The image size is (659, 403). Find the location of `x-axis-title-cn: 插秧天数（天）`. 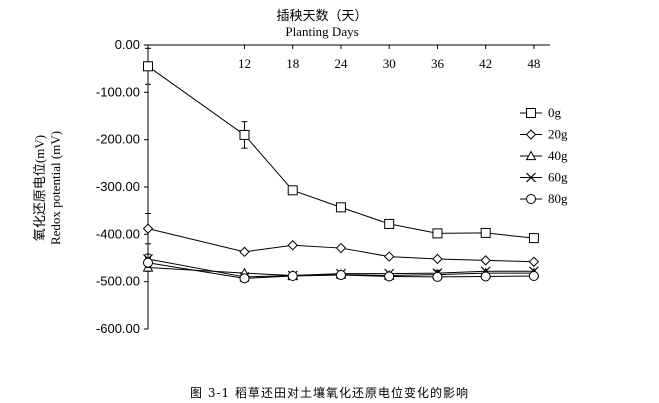

x-axis-title-cn: 插秧天数（天） is located at coordinates (321, 15).